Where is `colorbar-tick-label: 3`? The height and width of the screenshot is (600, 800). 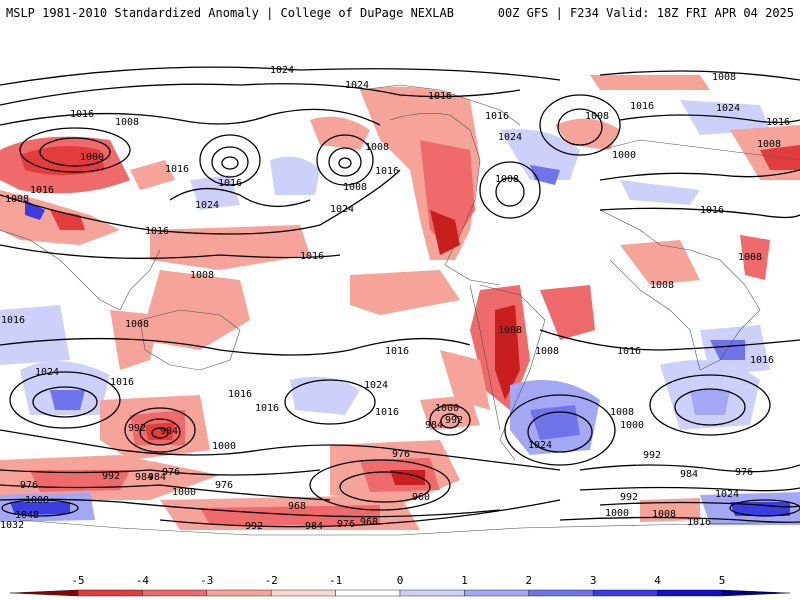 colorbar-tick-label: 3 is located at coordinates (593, 580).